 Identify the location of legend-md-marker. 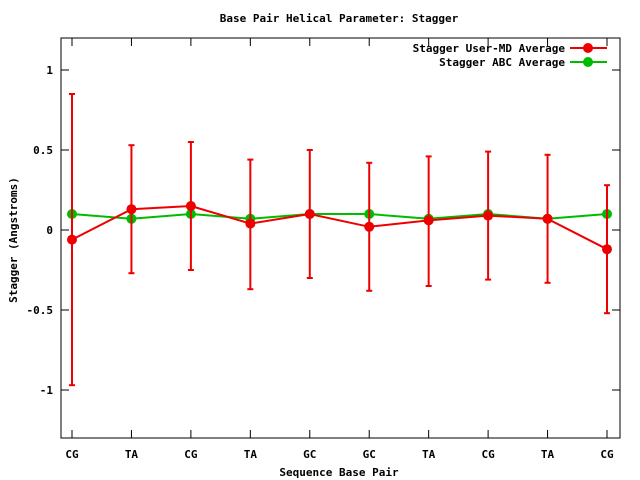
(588, 48).